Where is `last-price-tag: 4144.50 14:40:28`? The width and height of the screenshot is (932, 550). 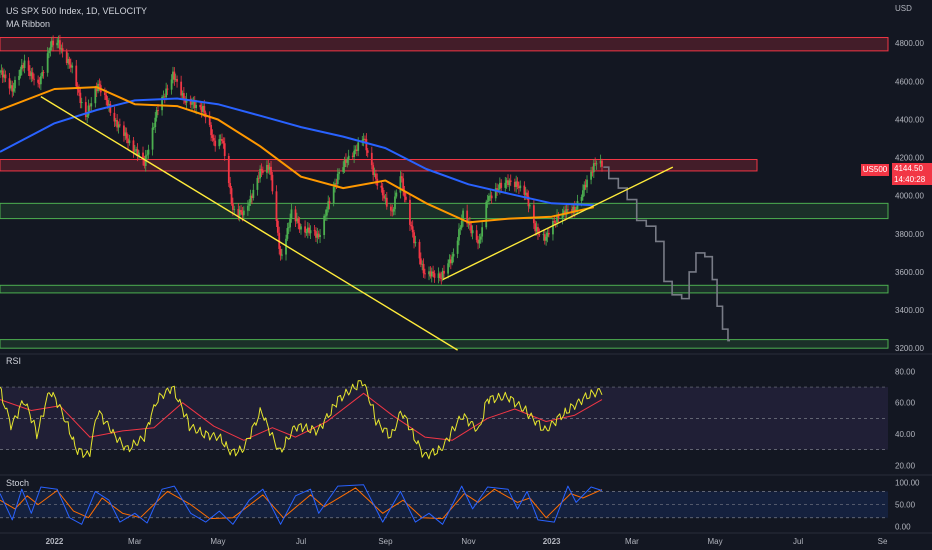 last-price-tag: 4144.50 14:40:28 is located at coordinates (912, 174).